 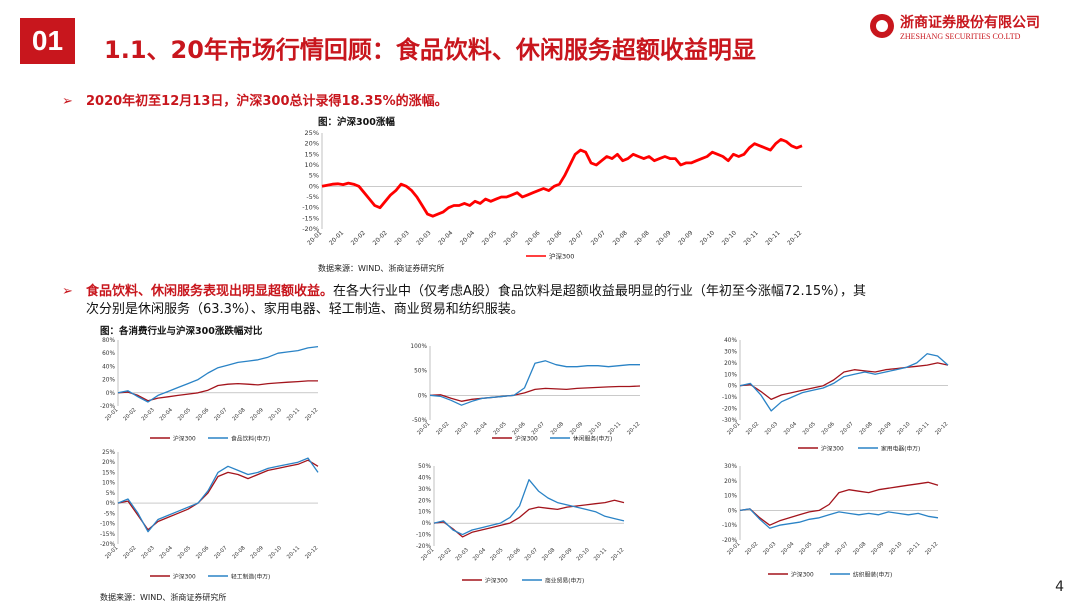 I want to click on legend-label: 食品饮料(申万), so click(x=250, y=439).